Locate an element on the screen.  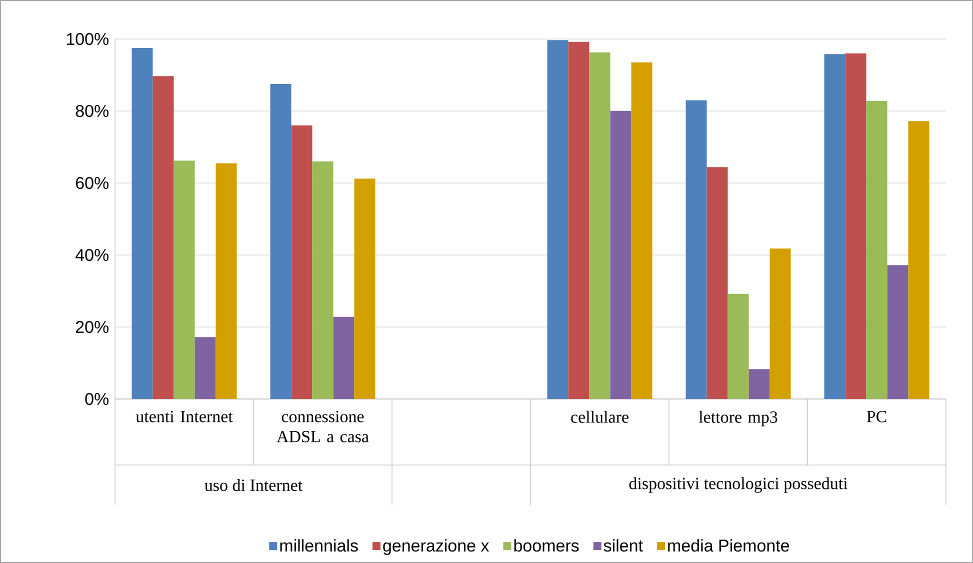
legend-label: media Piemonte is located at coordinates (729, 545).